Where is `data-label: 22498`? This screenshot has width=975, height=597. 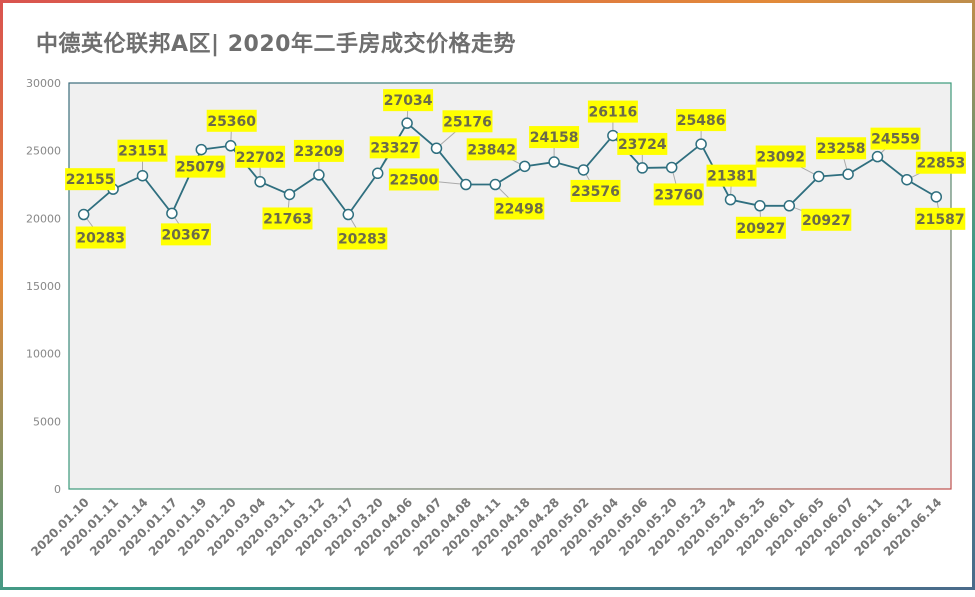 data-label: 22498 is located at coordinates (519, 210).